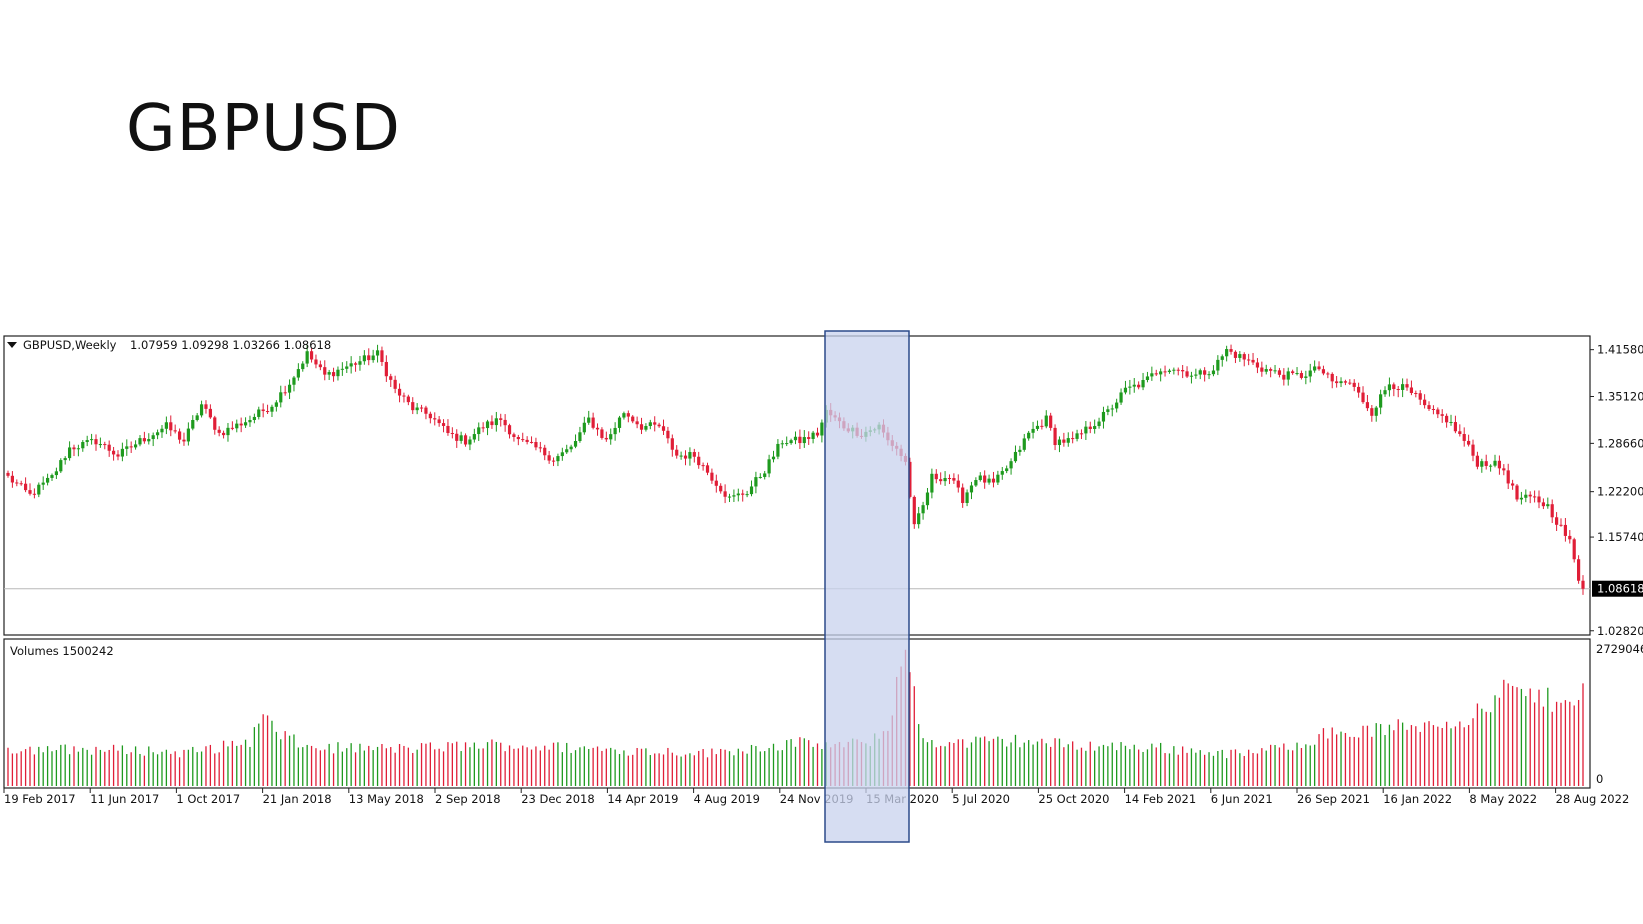 This screenshot has height=924, width=1643. What do you see at coordinates (642, 799) in the screenshot?
I see `time-tick-label: 14 Apr 2019` at bounding box center [642, 799].